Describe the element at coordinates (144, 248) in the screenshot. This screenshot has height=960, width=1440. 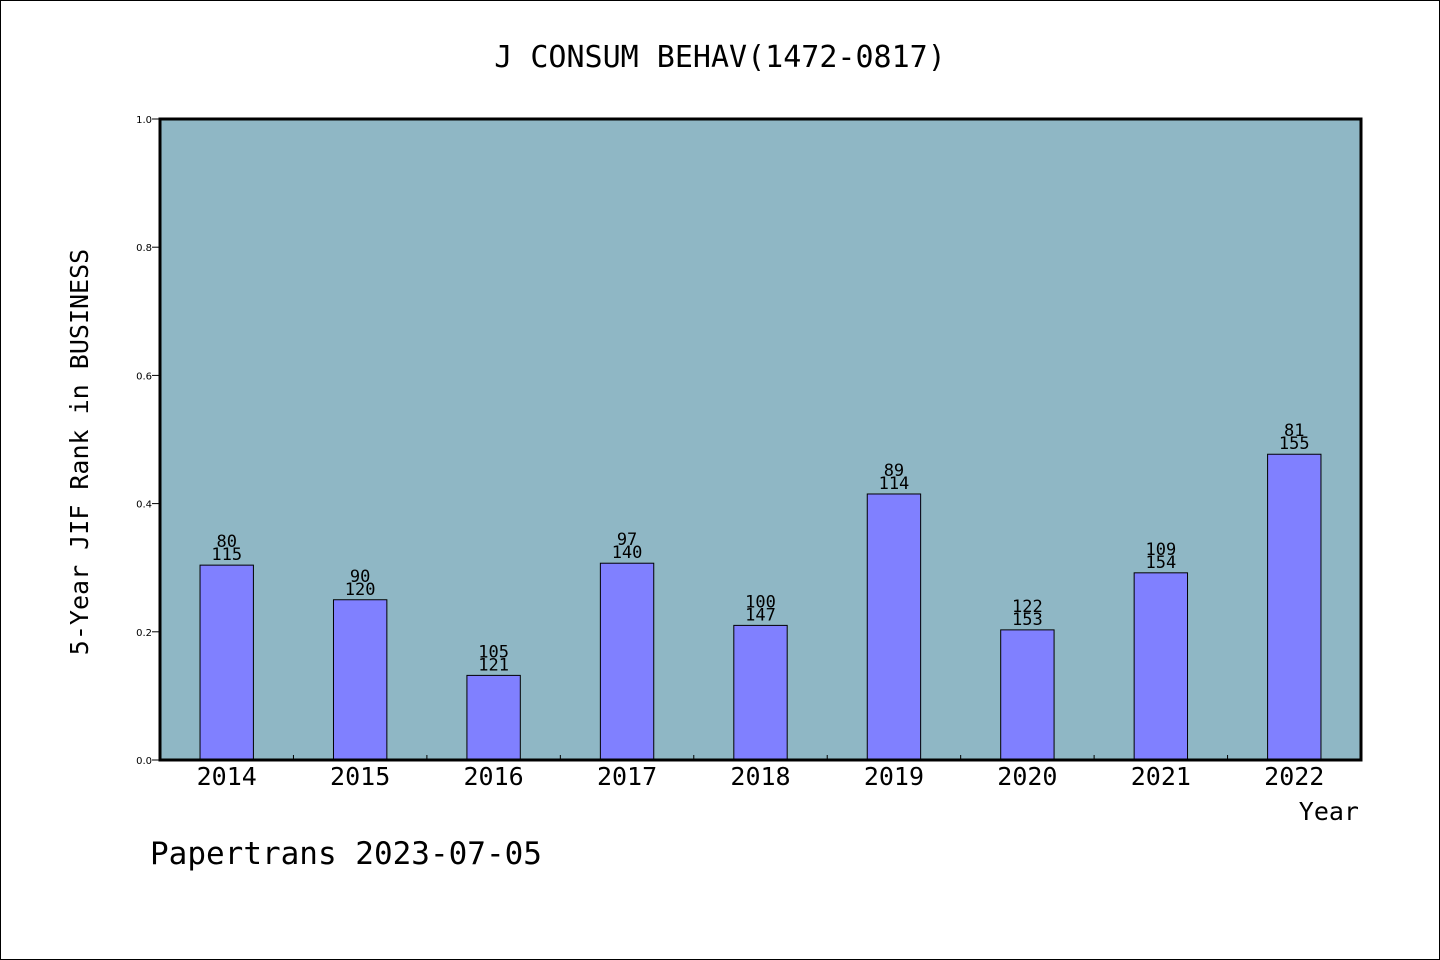
I see `y-tick-label: 0.8` at that location.